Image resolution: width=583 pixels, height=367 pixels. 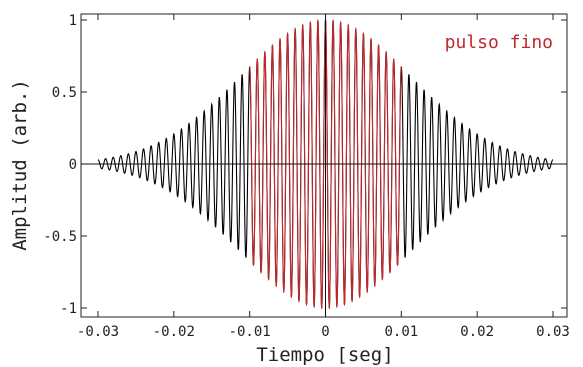 What do you see at coordinates (98, 332) in the screenshot?
I see `x-tick-label: -0.03` at bounding box center [98, 332].